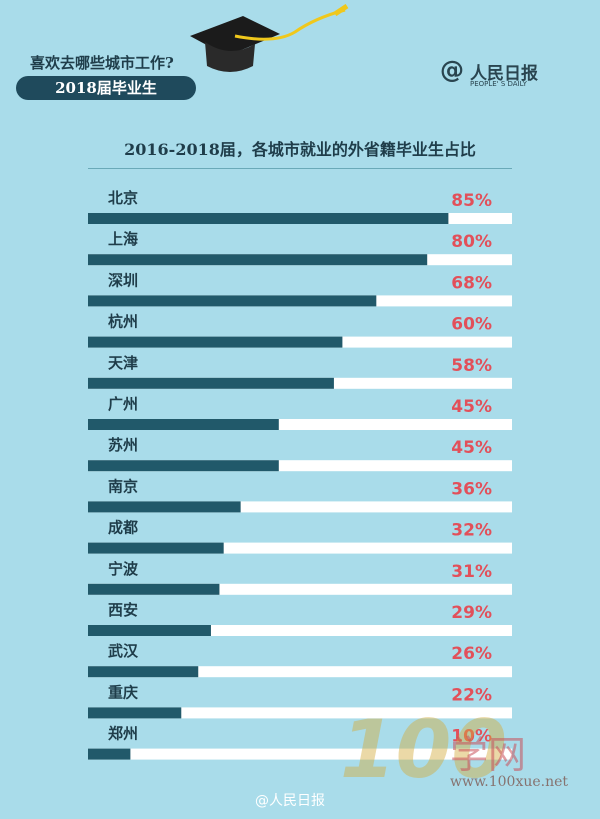  I want to click on bar-label: 郑州, so click(123, 734).